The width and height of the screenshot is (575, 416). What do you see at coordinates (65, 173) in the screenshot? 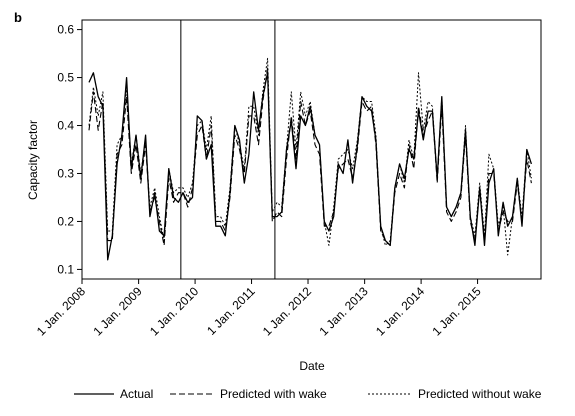
I see `y-tick-label-2: 0.3` at bounding box center [65, 173].